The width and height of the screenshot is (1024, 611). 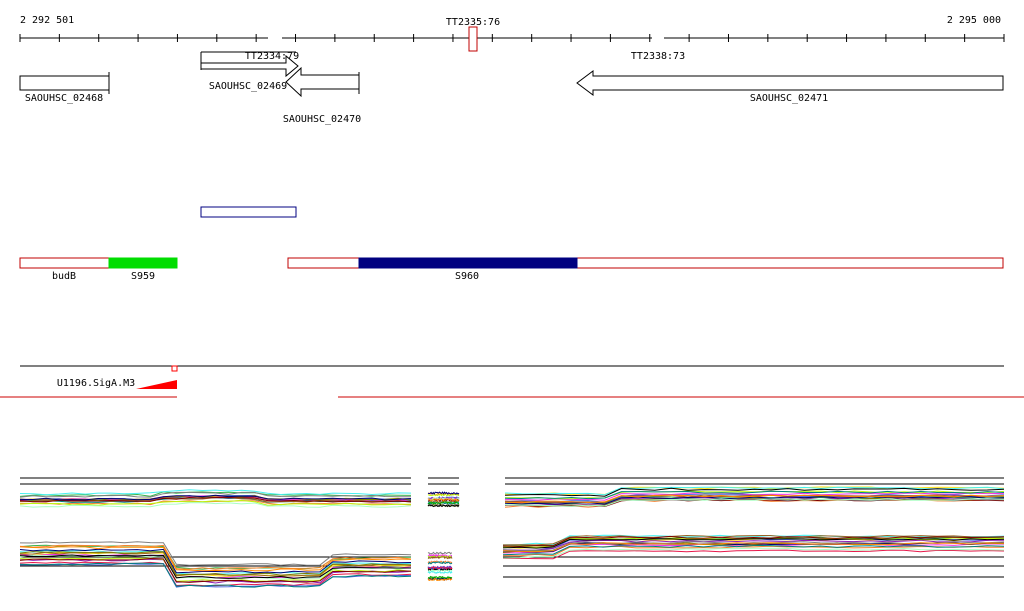 What do you see at coordinates (789, 98) in the screenshot?
I see `gene-label: SAOUHSC_02471` at bounding box center [789, 98].